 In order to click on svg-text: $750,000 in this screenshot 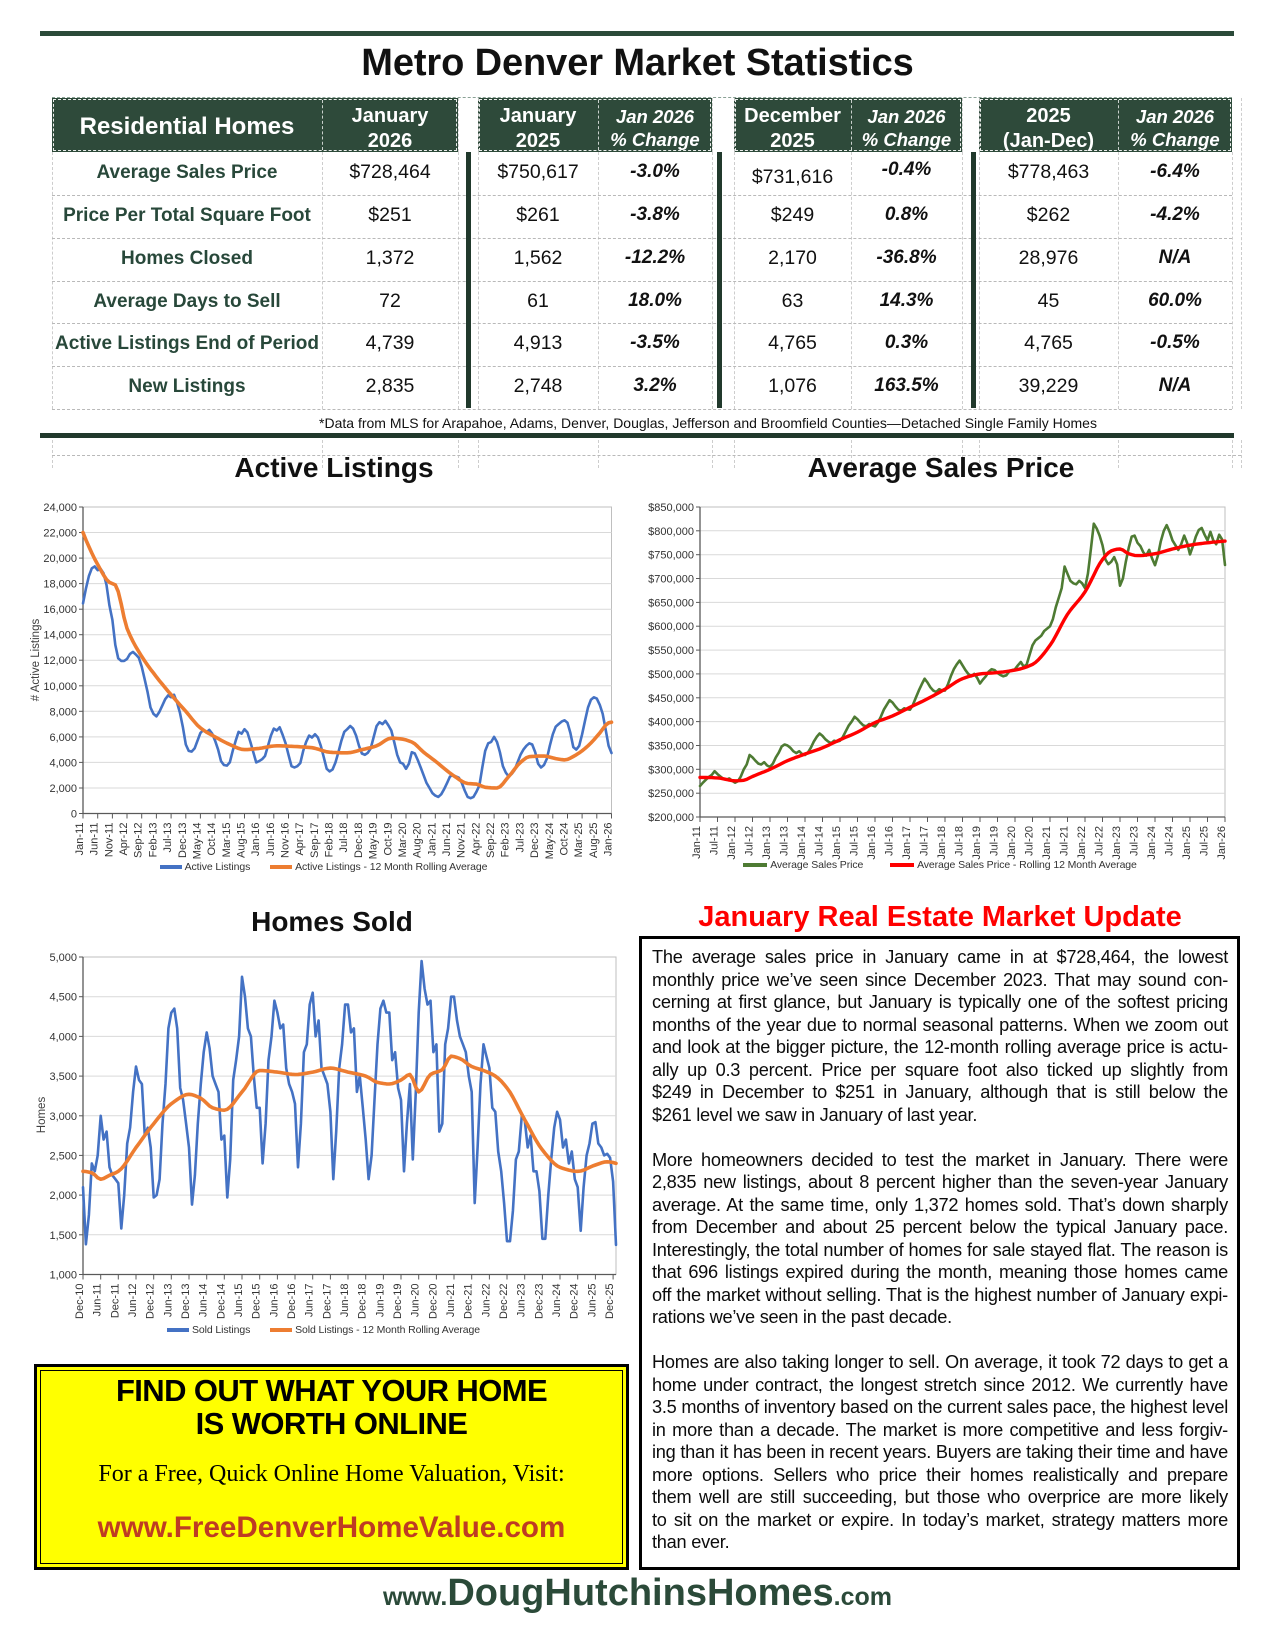, I will do `click(671, 556)`.